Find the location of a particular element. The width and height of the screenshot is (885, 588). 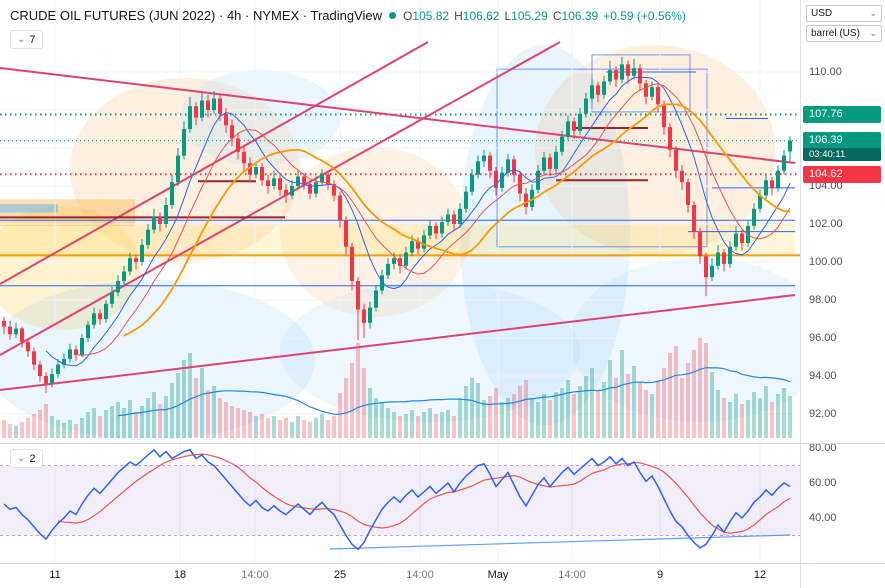

market-status-icon is located at coordinates (393, 15).